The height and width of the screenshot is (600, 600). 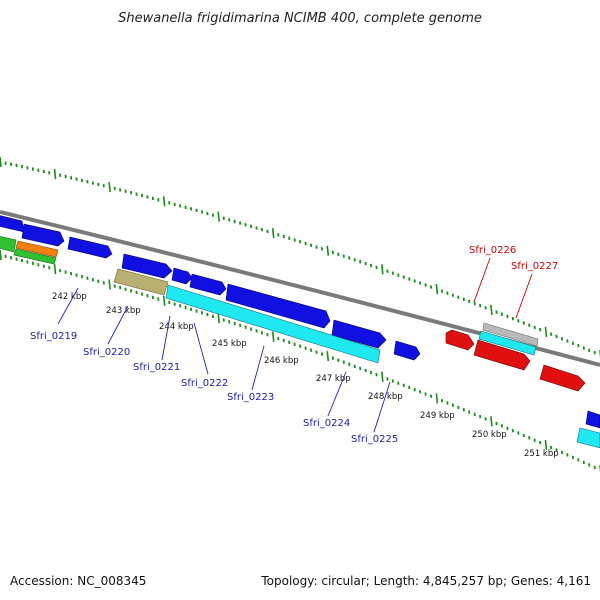 I want to click on gene-label: Sfri_0227, so click(x=534, y=266).